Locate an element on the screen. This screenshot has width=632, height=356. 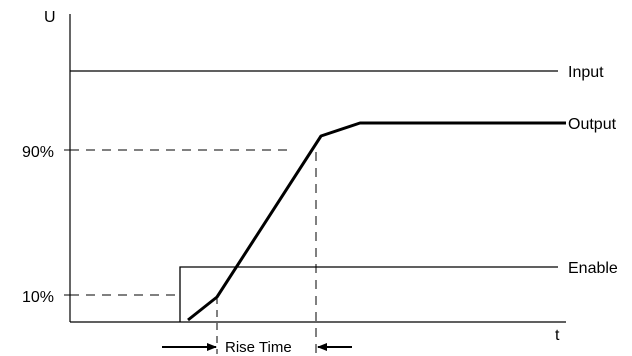
x-axis-label: t is located at coordinates (557, 335).